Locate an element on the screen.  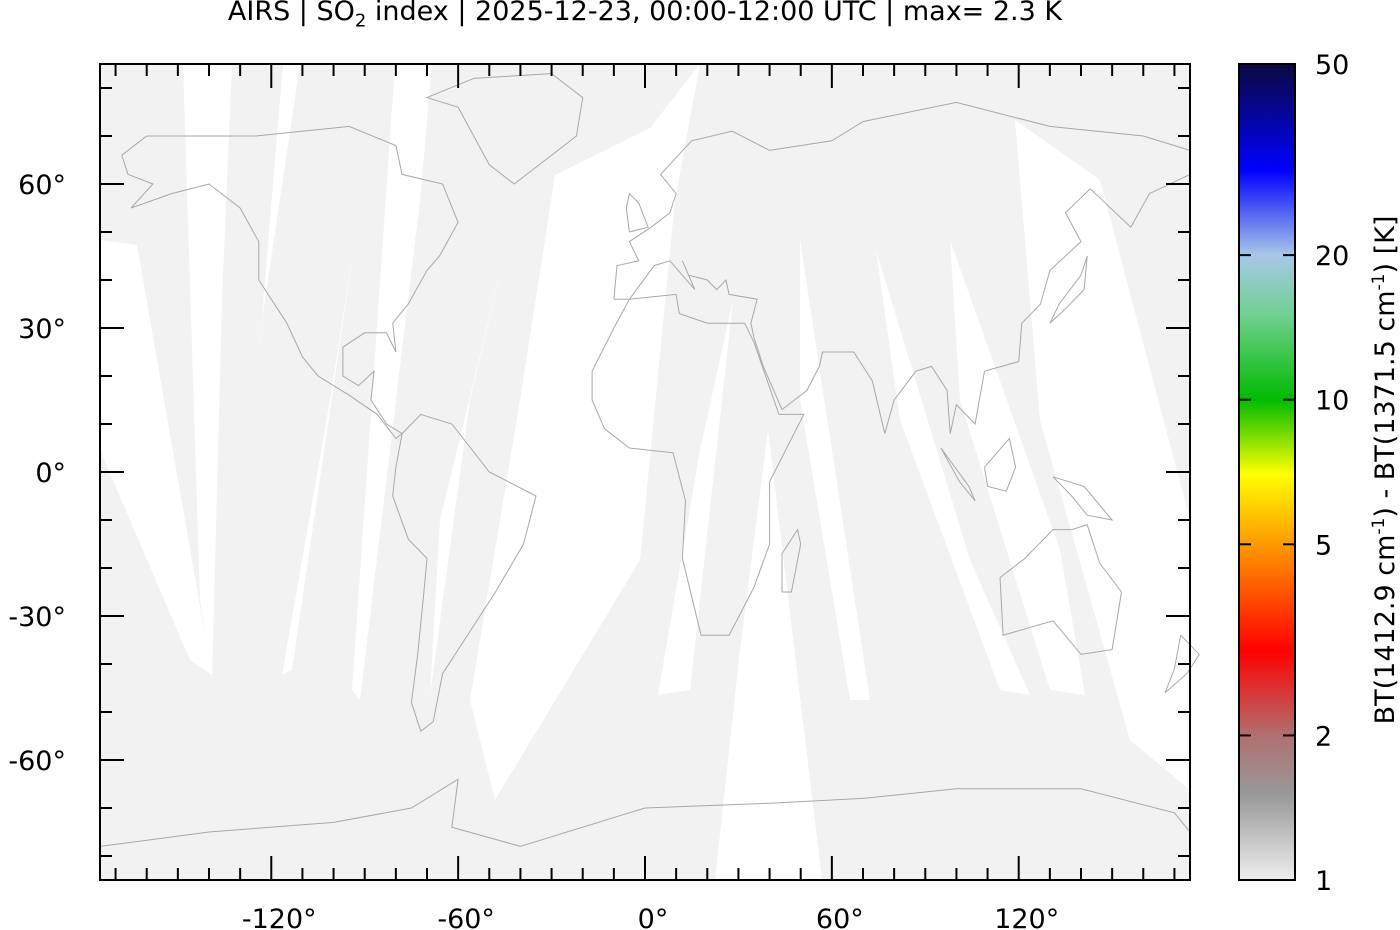
y-tick-label: -60° is located at coordinates (37, 761).